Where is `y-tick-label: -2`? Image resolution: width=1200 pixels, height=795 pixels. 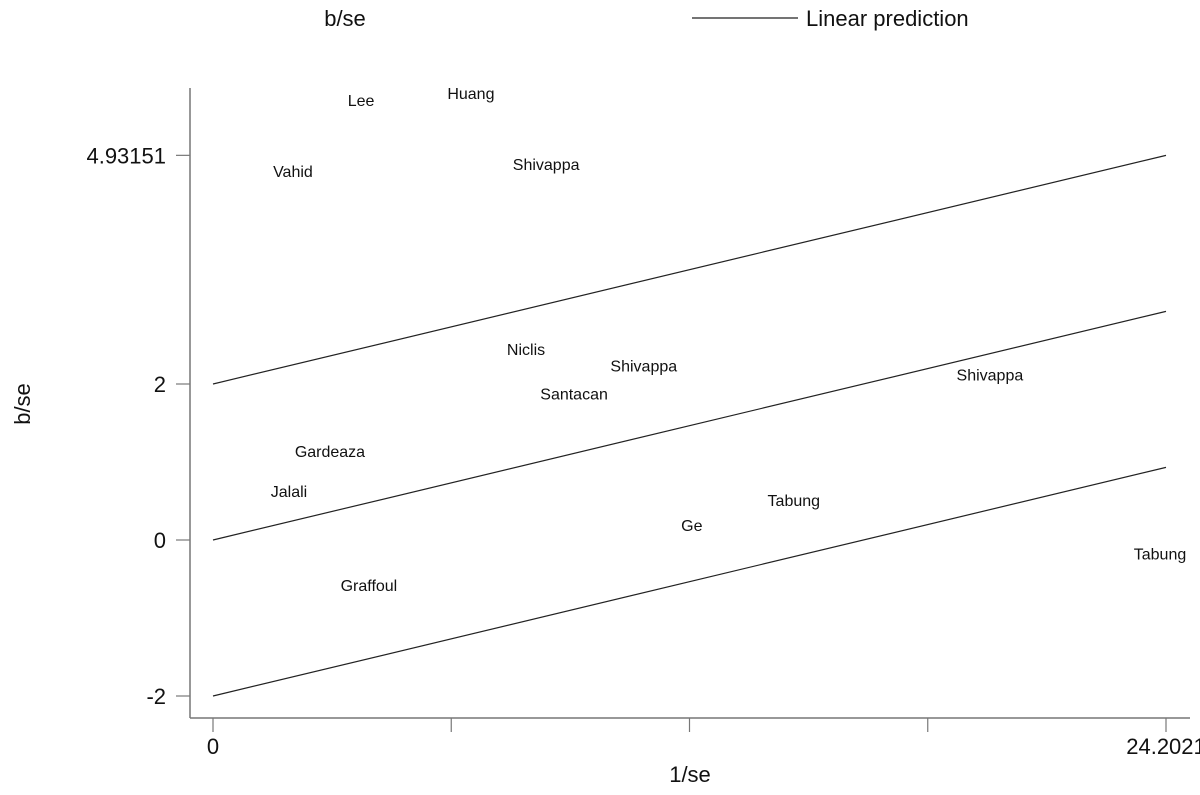 y-tick-label: -2 is located at coordinates (156, 696).